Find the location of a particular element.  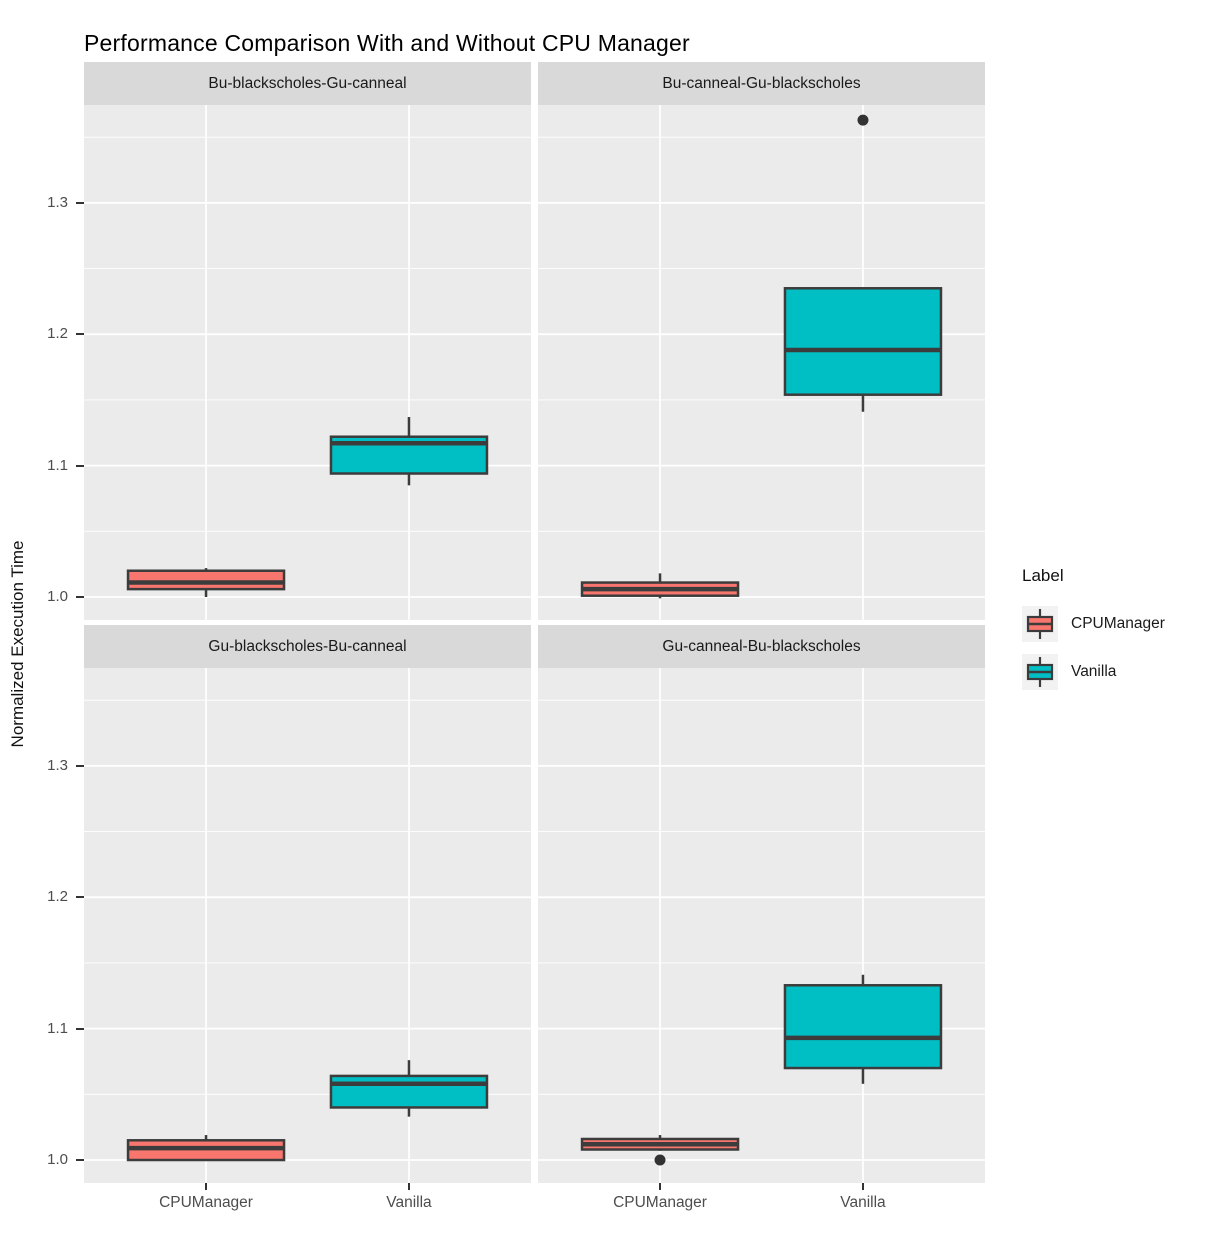

y-axis-title: Normalized Execution Time is located at coordinates (18, 644).